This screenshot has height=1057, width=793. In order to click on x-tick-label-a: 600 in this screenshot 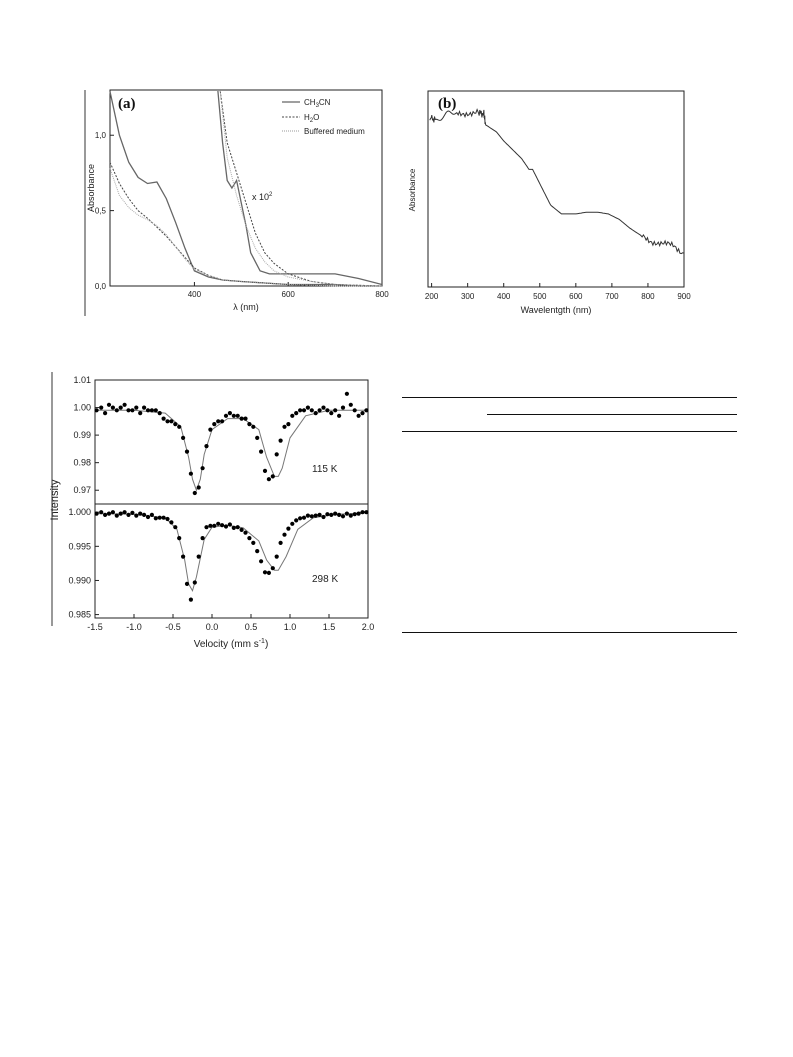, I will do `click(289, 294)`.